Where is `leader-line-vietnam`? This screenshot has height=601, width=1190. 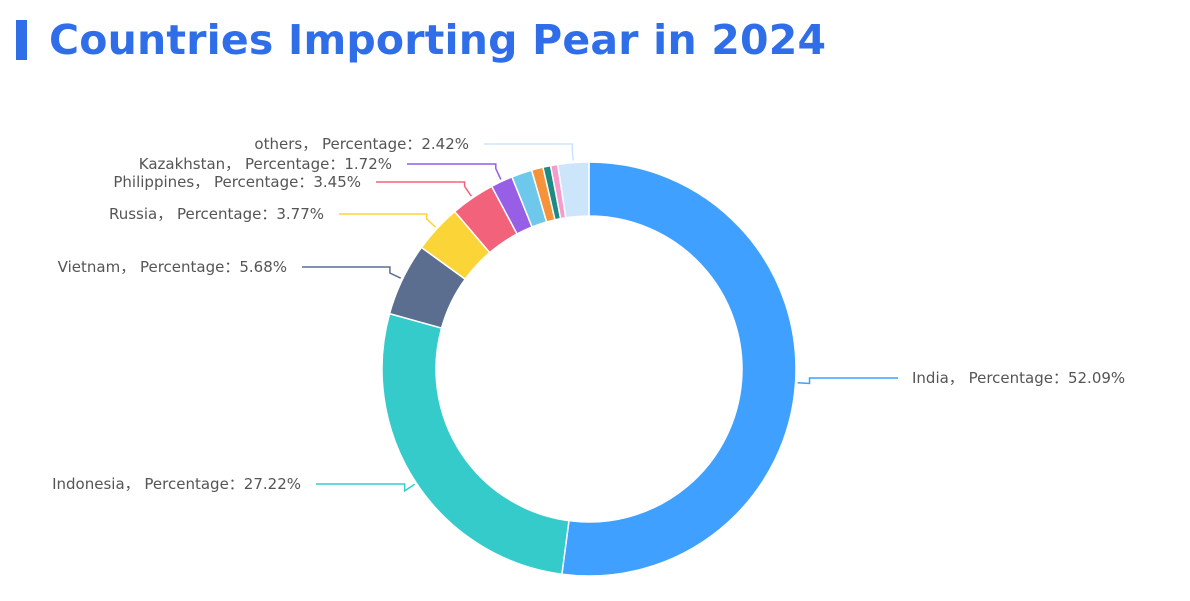 leader-line-vietnam is located at coordinates (352, 272).